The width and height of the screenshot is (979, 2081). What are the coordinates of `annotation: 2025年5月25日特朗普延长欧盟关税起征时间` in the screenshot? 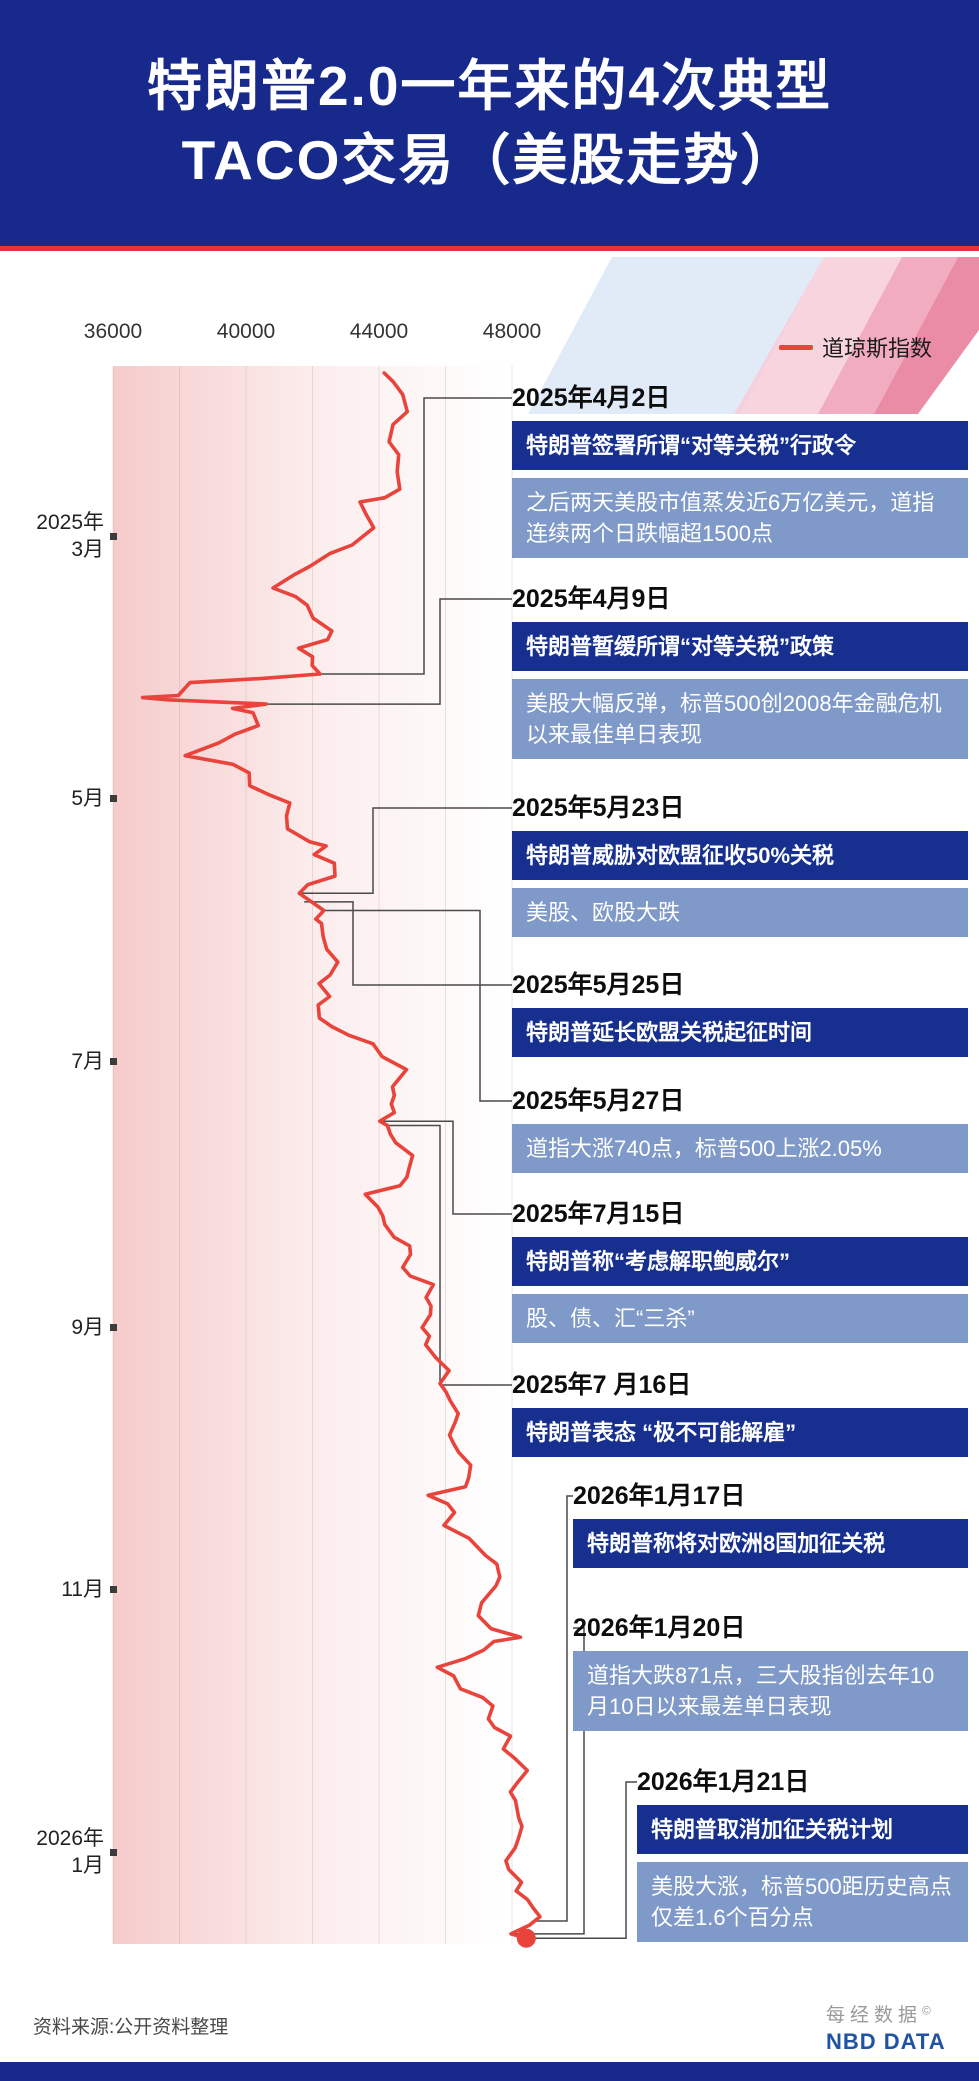 It's located at (740, 1017).